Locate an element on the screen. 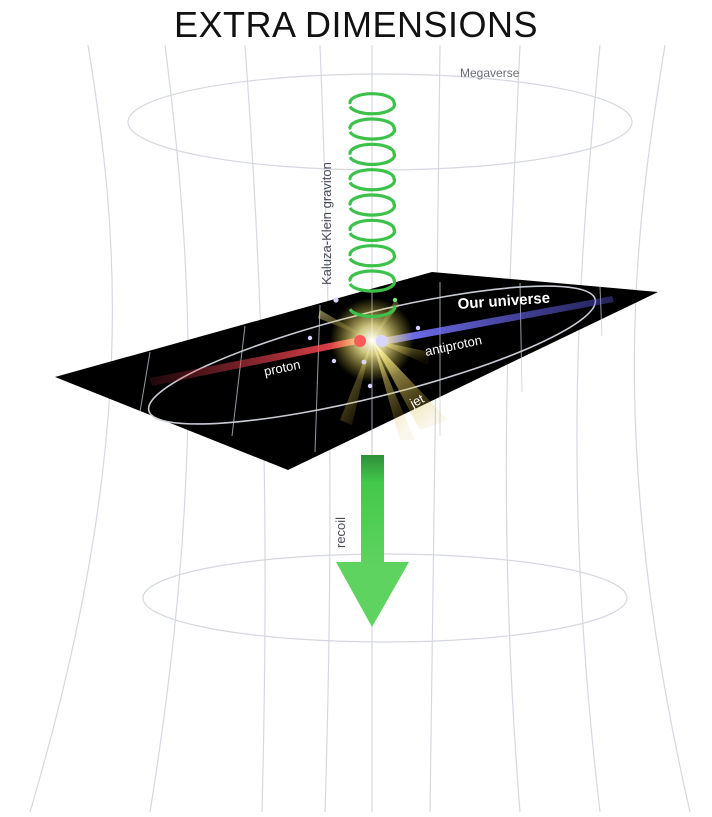 The width and height of the screenshot is (712, 817). graviton-coil-front is located at coordinates (372, 210).